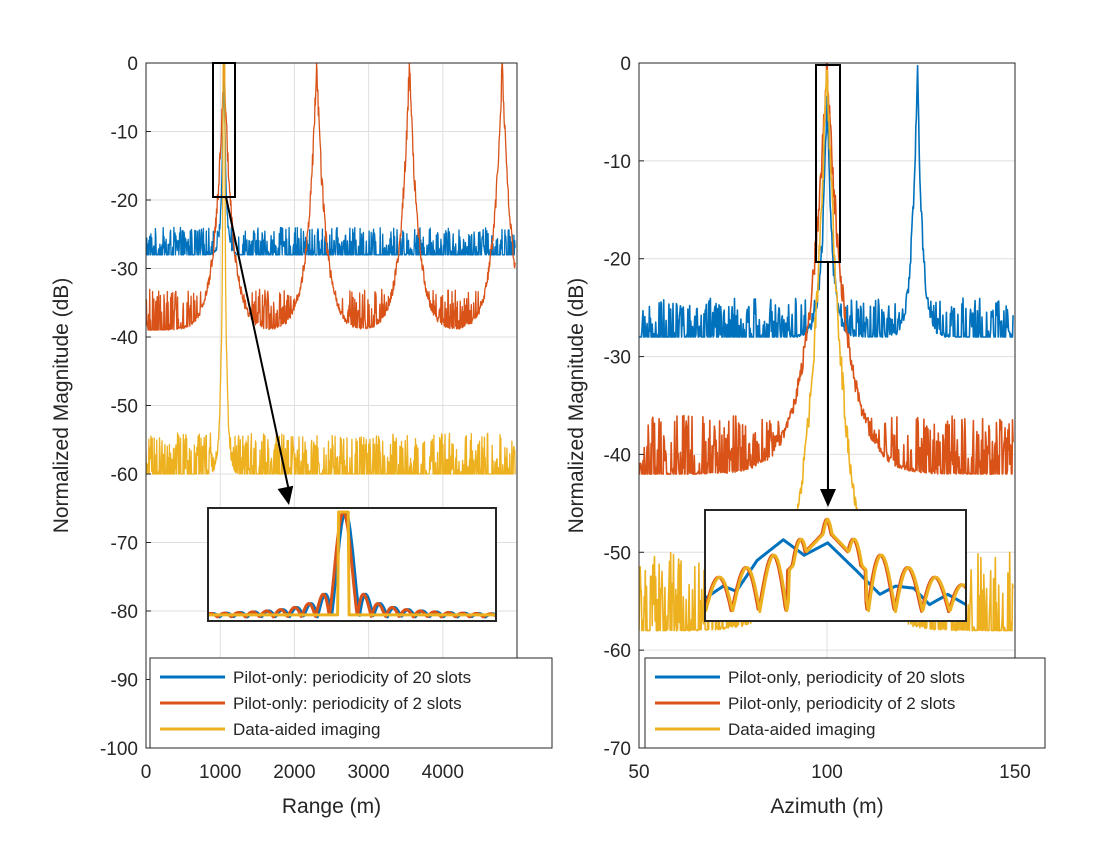 The image size is (1120, 845). Describe the element at coordinates (124, 612) in the screenshot. I see `y-tick-label: -80` at that location.